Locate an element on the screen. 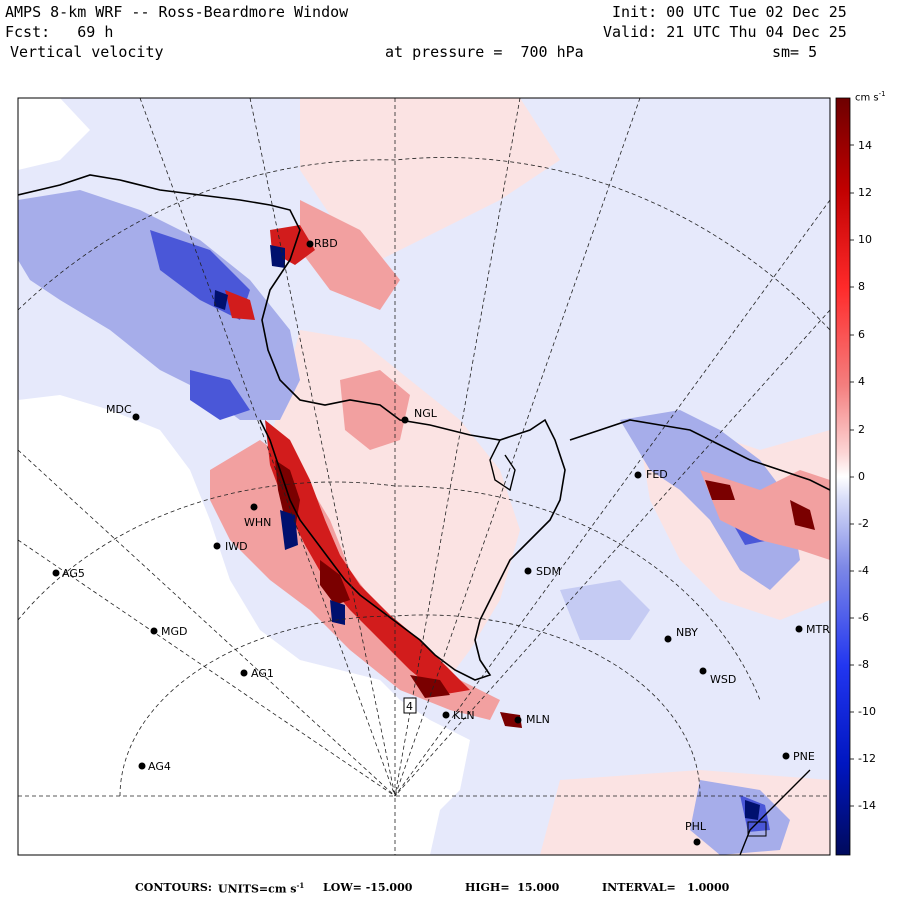 This screenshot has height=900, width=900. colorbar-tick-neg12: -12 is located at coordinates (867, 758).